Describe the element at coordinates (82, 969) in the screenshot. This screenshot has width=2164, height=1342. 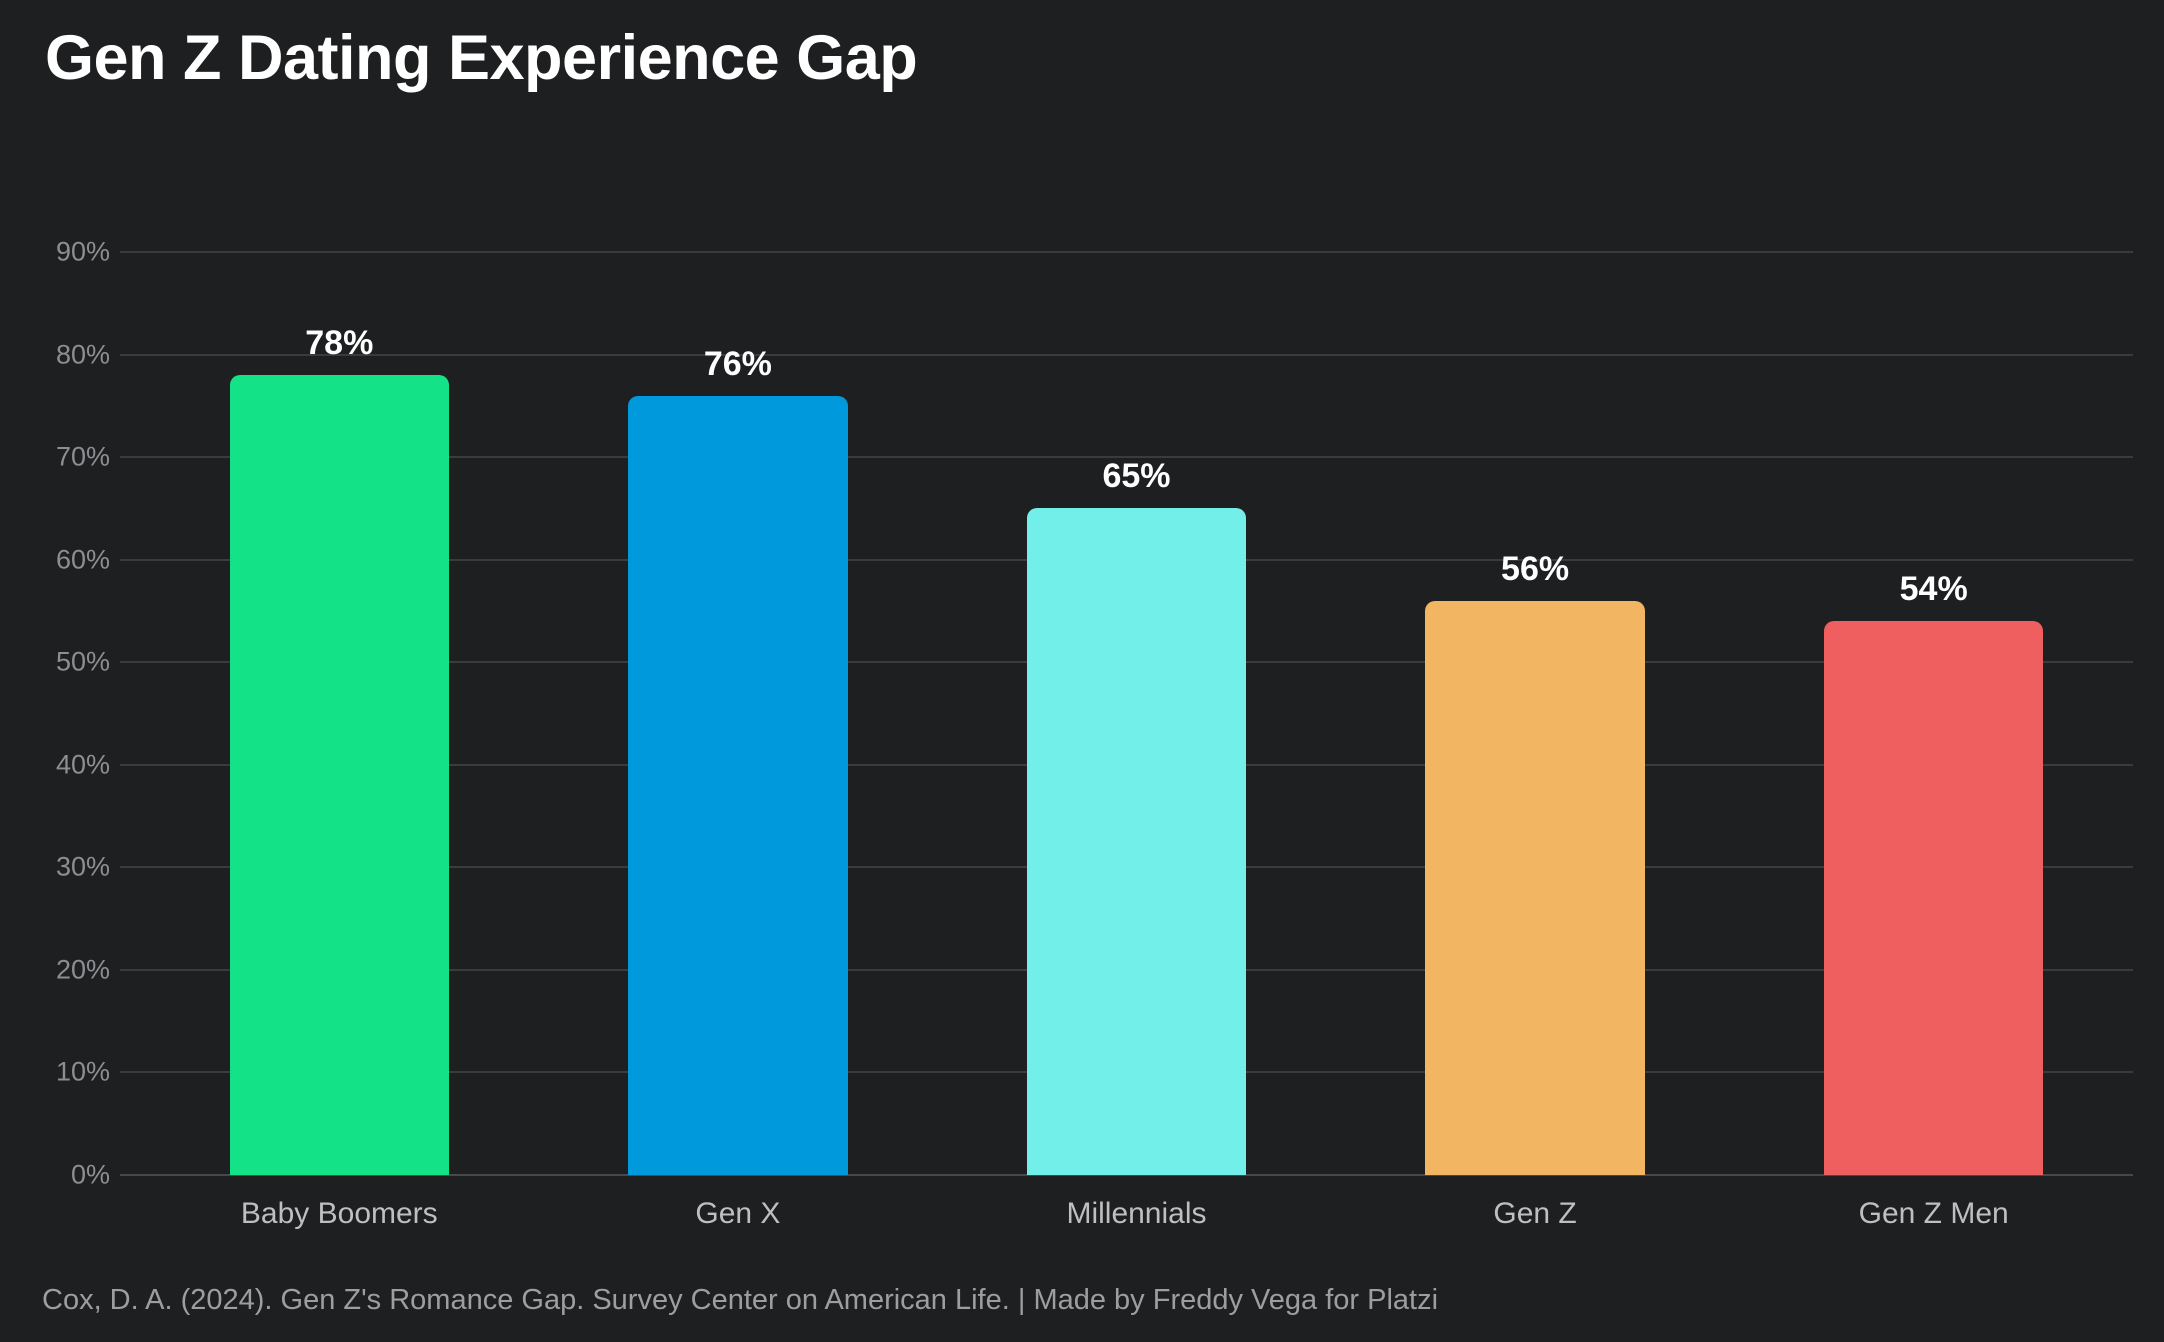
I see `y-axis-label: 20%` at that location.